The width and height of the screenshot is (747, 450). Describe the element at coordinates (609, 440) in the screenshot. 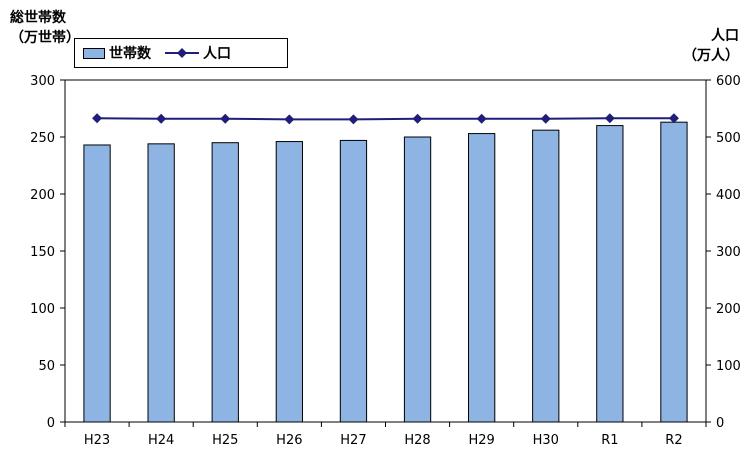

I see `x-axis-tick-label: R1` at that location.